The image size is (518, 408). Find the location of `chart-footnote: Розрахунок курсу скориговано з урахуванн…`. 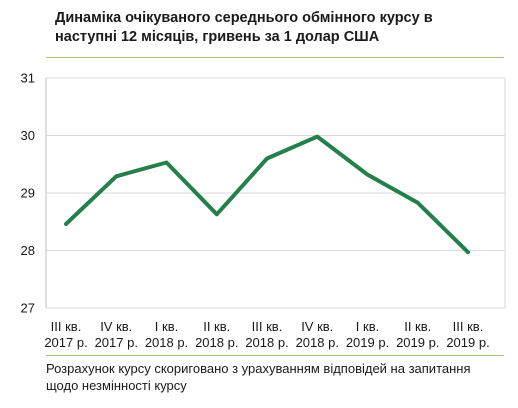

chart-footnote: Розрахунок курсу скориговано з урахуванн… is located at coordinates (276, 377).